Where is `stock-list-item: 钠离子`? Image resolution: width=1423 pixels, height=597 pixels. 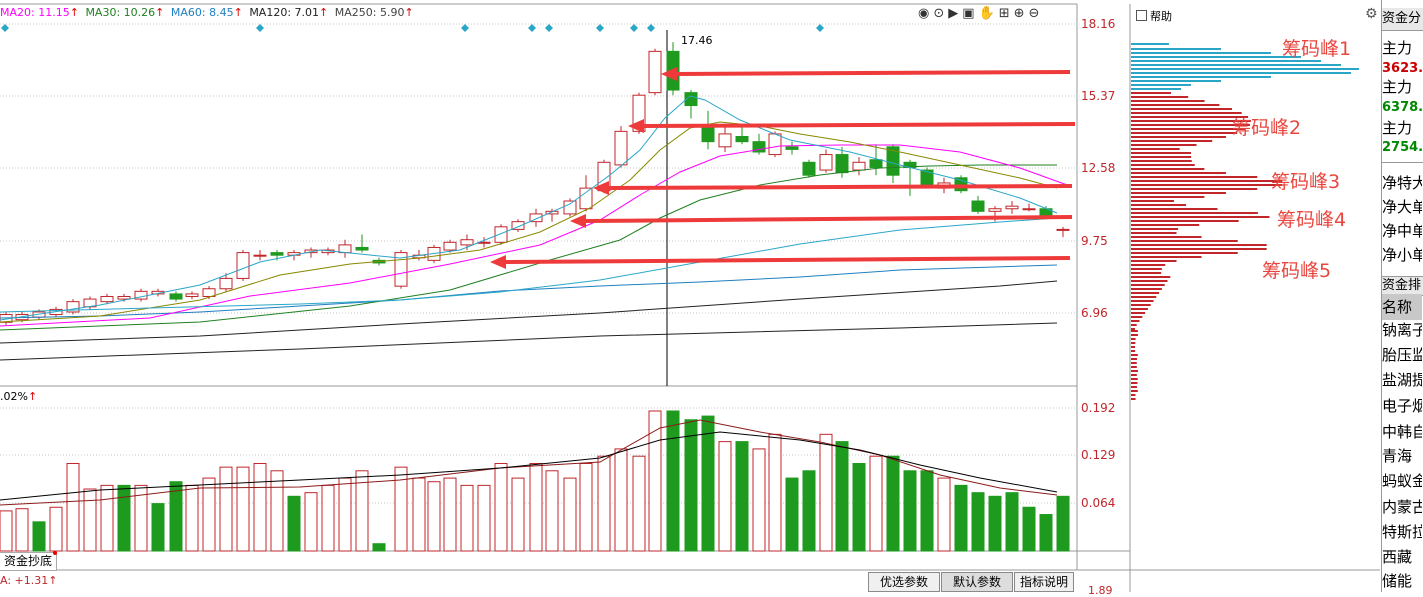
stock-list-item: 钠离子 is located at coordinates (1402, 330).